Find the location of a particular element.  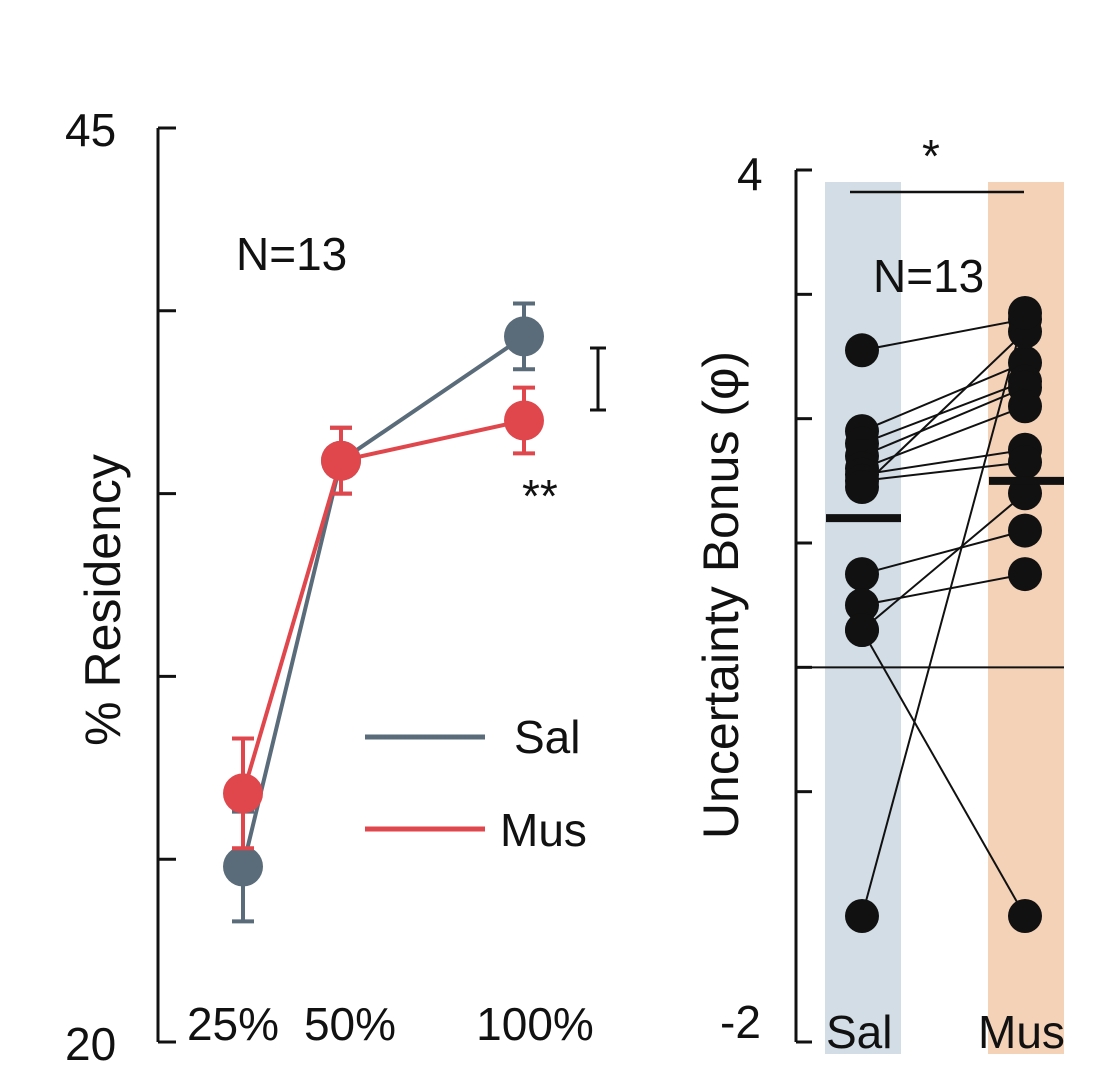

right-ytick-label-top: 4 is located at coordinates (750, 174).